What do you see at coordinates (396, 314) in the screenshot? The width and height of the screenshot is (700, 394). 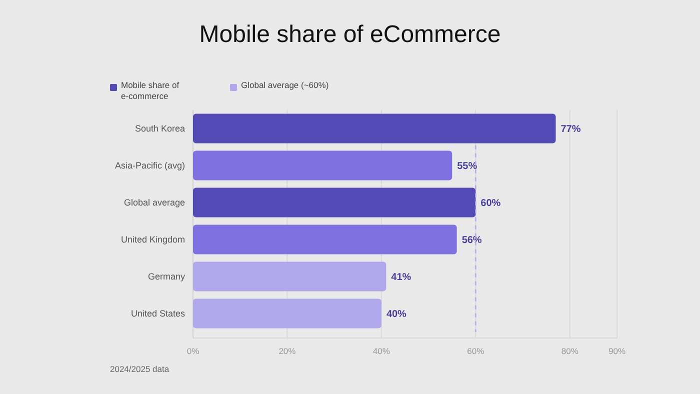 I see `text: 40%` at bounding box center [396, 314].